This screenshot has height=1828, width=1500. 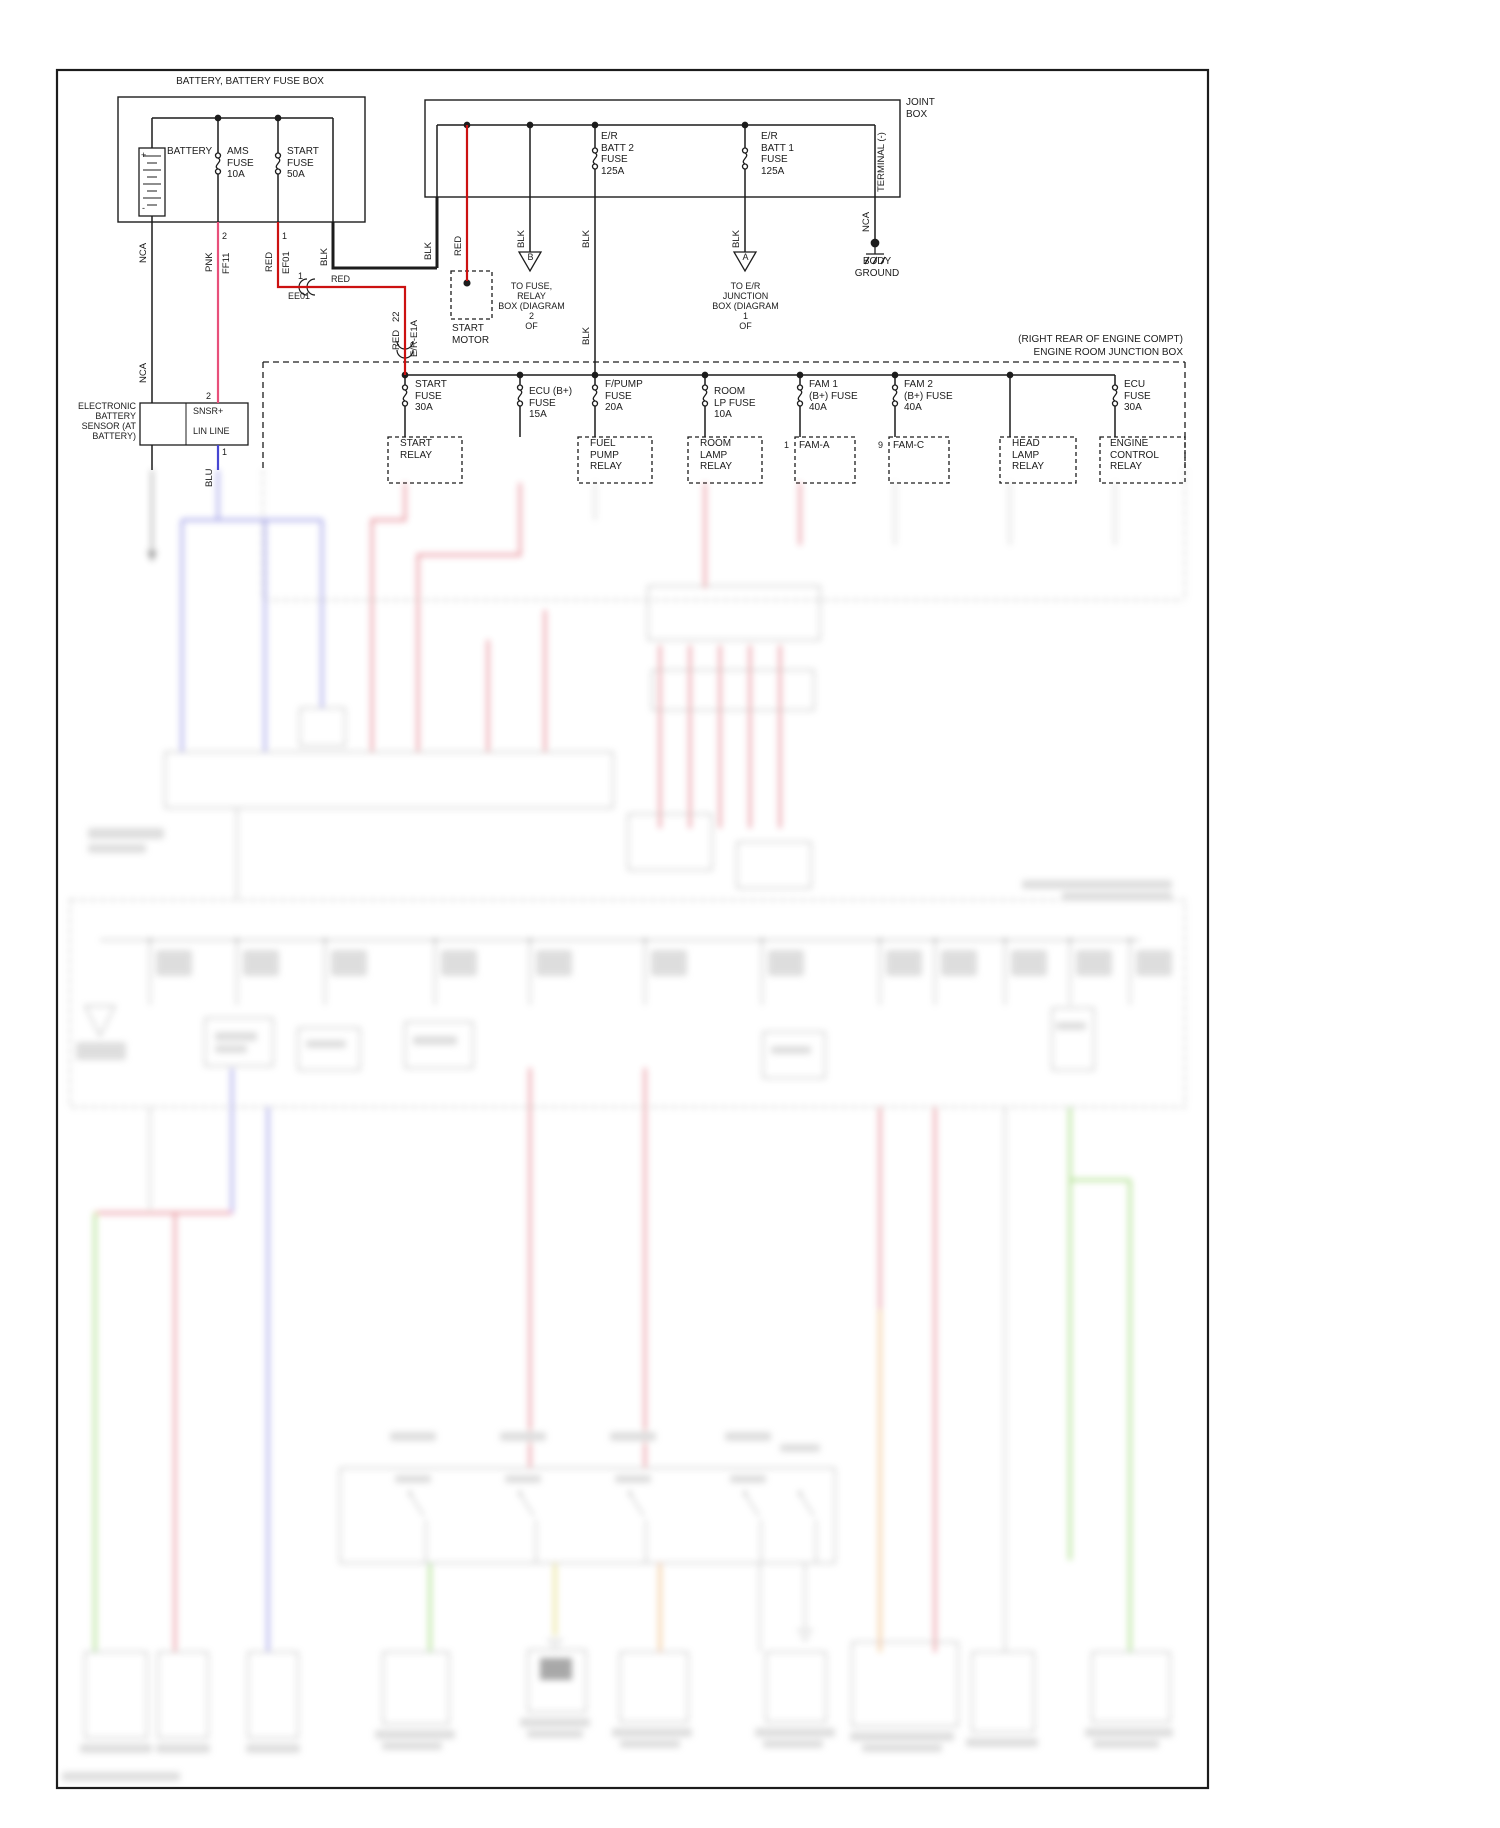 I want to click on connector-label-ff11: FF11, so click(x=226, y=263).